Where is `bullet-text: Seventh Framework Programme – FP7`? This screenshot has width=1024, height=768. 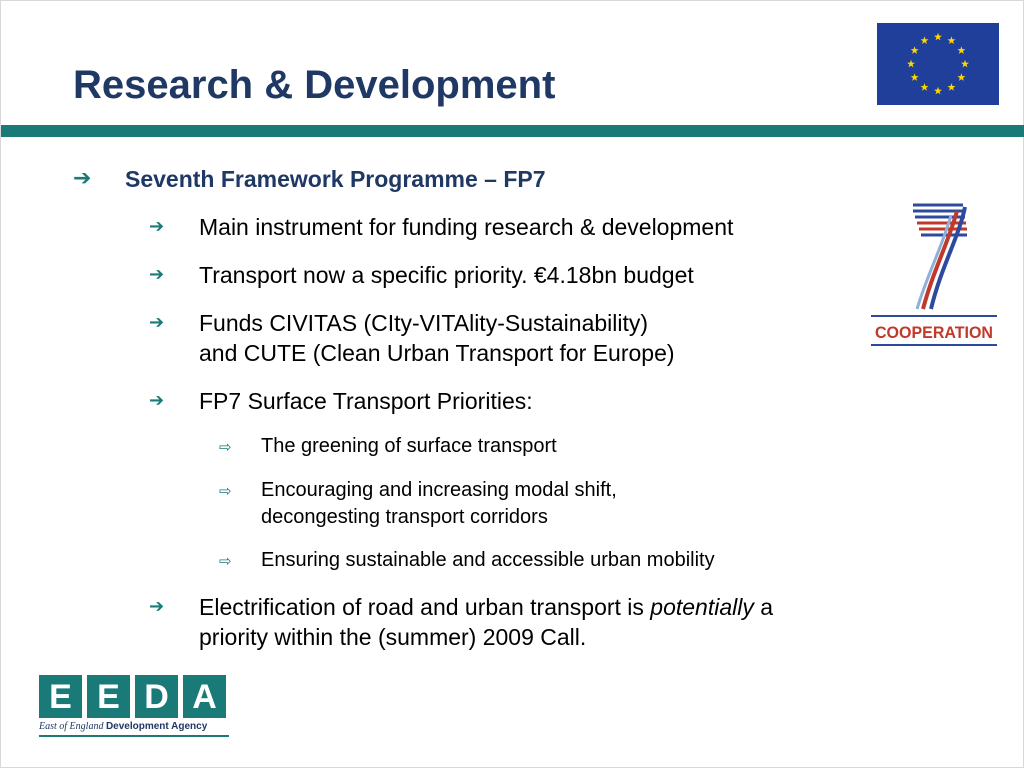 bullet-text: Seventh Framework Programme – FP7 is located at coordinates (335, 179).